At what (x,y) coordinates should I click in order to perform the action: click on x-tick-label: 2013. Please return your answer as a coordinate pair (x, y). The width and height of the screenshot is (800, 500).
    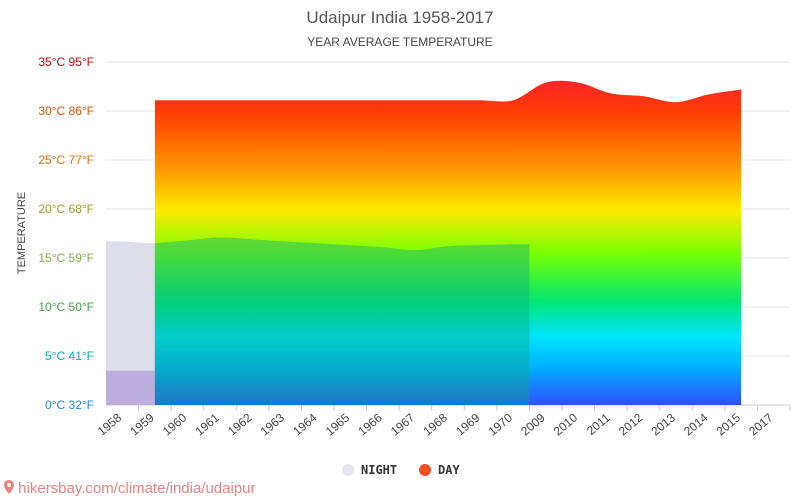
    Looking at the image, I should click on (663, 424).